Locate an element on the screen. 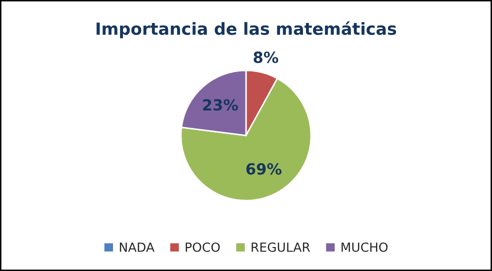  data-label: 8% is located at coordinates (266, 58).